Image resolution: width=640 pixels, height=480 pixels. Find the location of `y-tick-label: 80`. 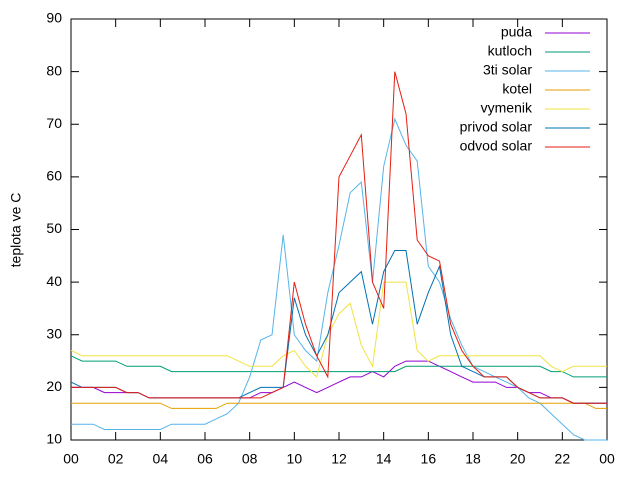

y-tick-label: 80 is located at coordinates (54, 70).